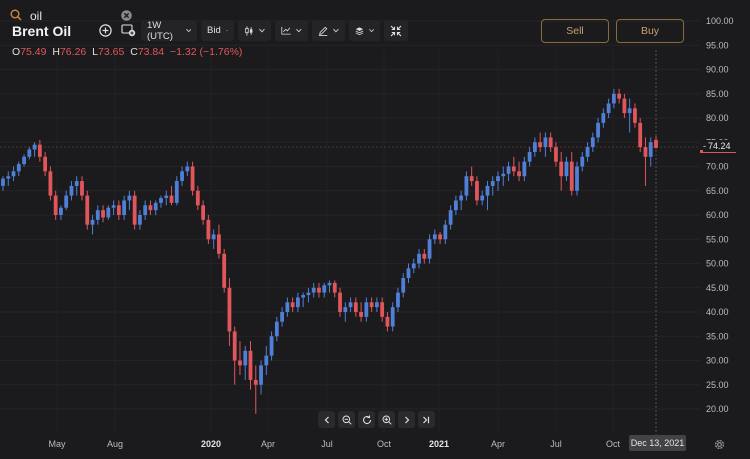 Image resolution: width=750 pixels, height=459 pixels. I want to click on drawing-tools-select, so click(328, 30).